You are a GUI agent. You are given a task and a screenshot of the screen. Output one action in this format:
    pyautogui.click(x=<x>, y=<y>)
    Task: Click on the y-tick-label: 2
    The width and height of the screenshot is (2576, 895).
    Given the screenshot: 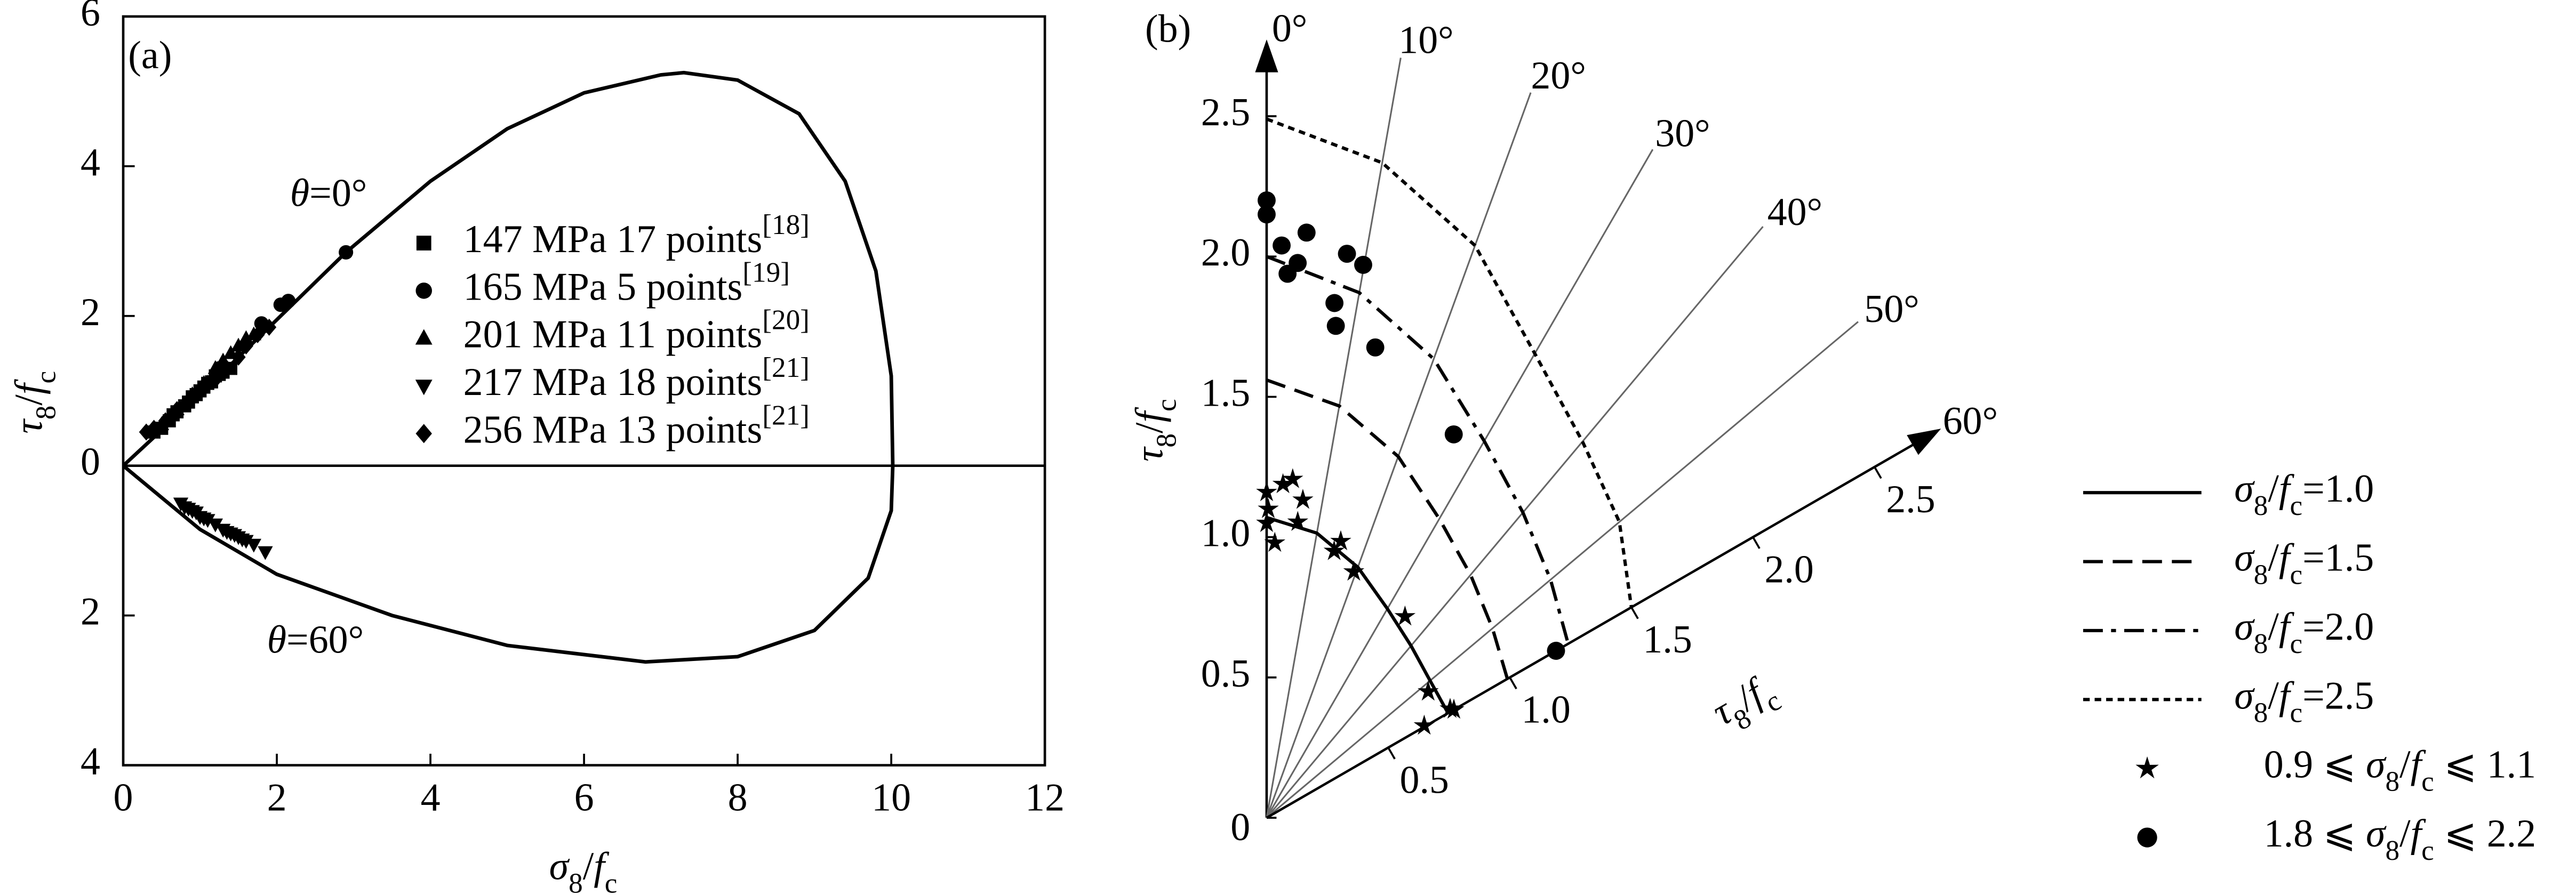 What is the action you would take?
    pyautogui.click(x=90, y=611)
    